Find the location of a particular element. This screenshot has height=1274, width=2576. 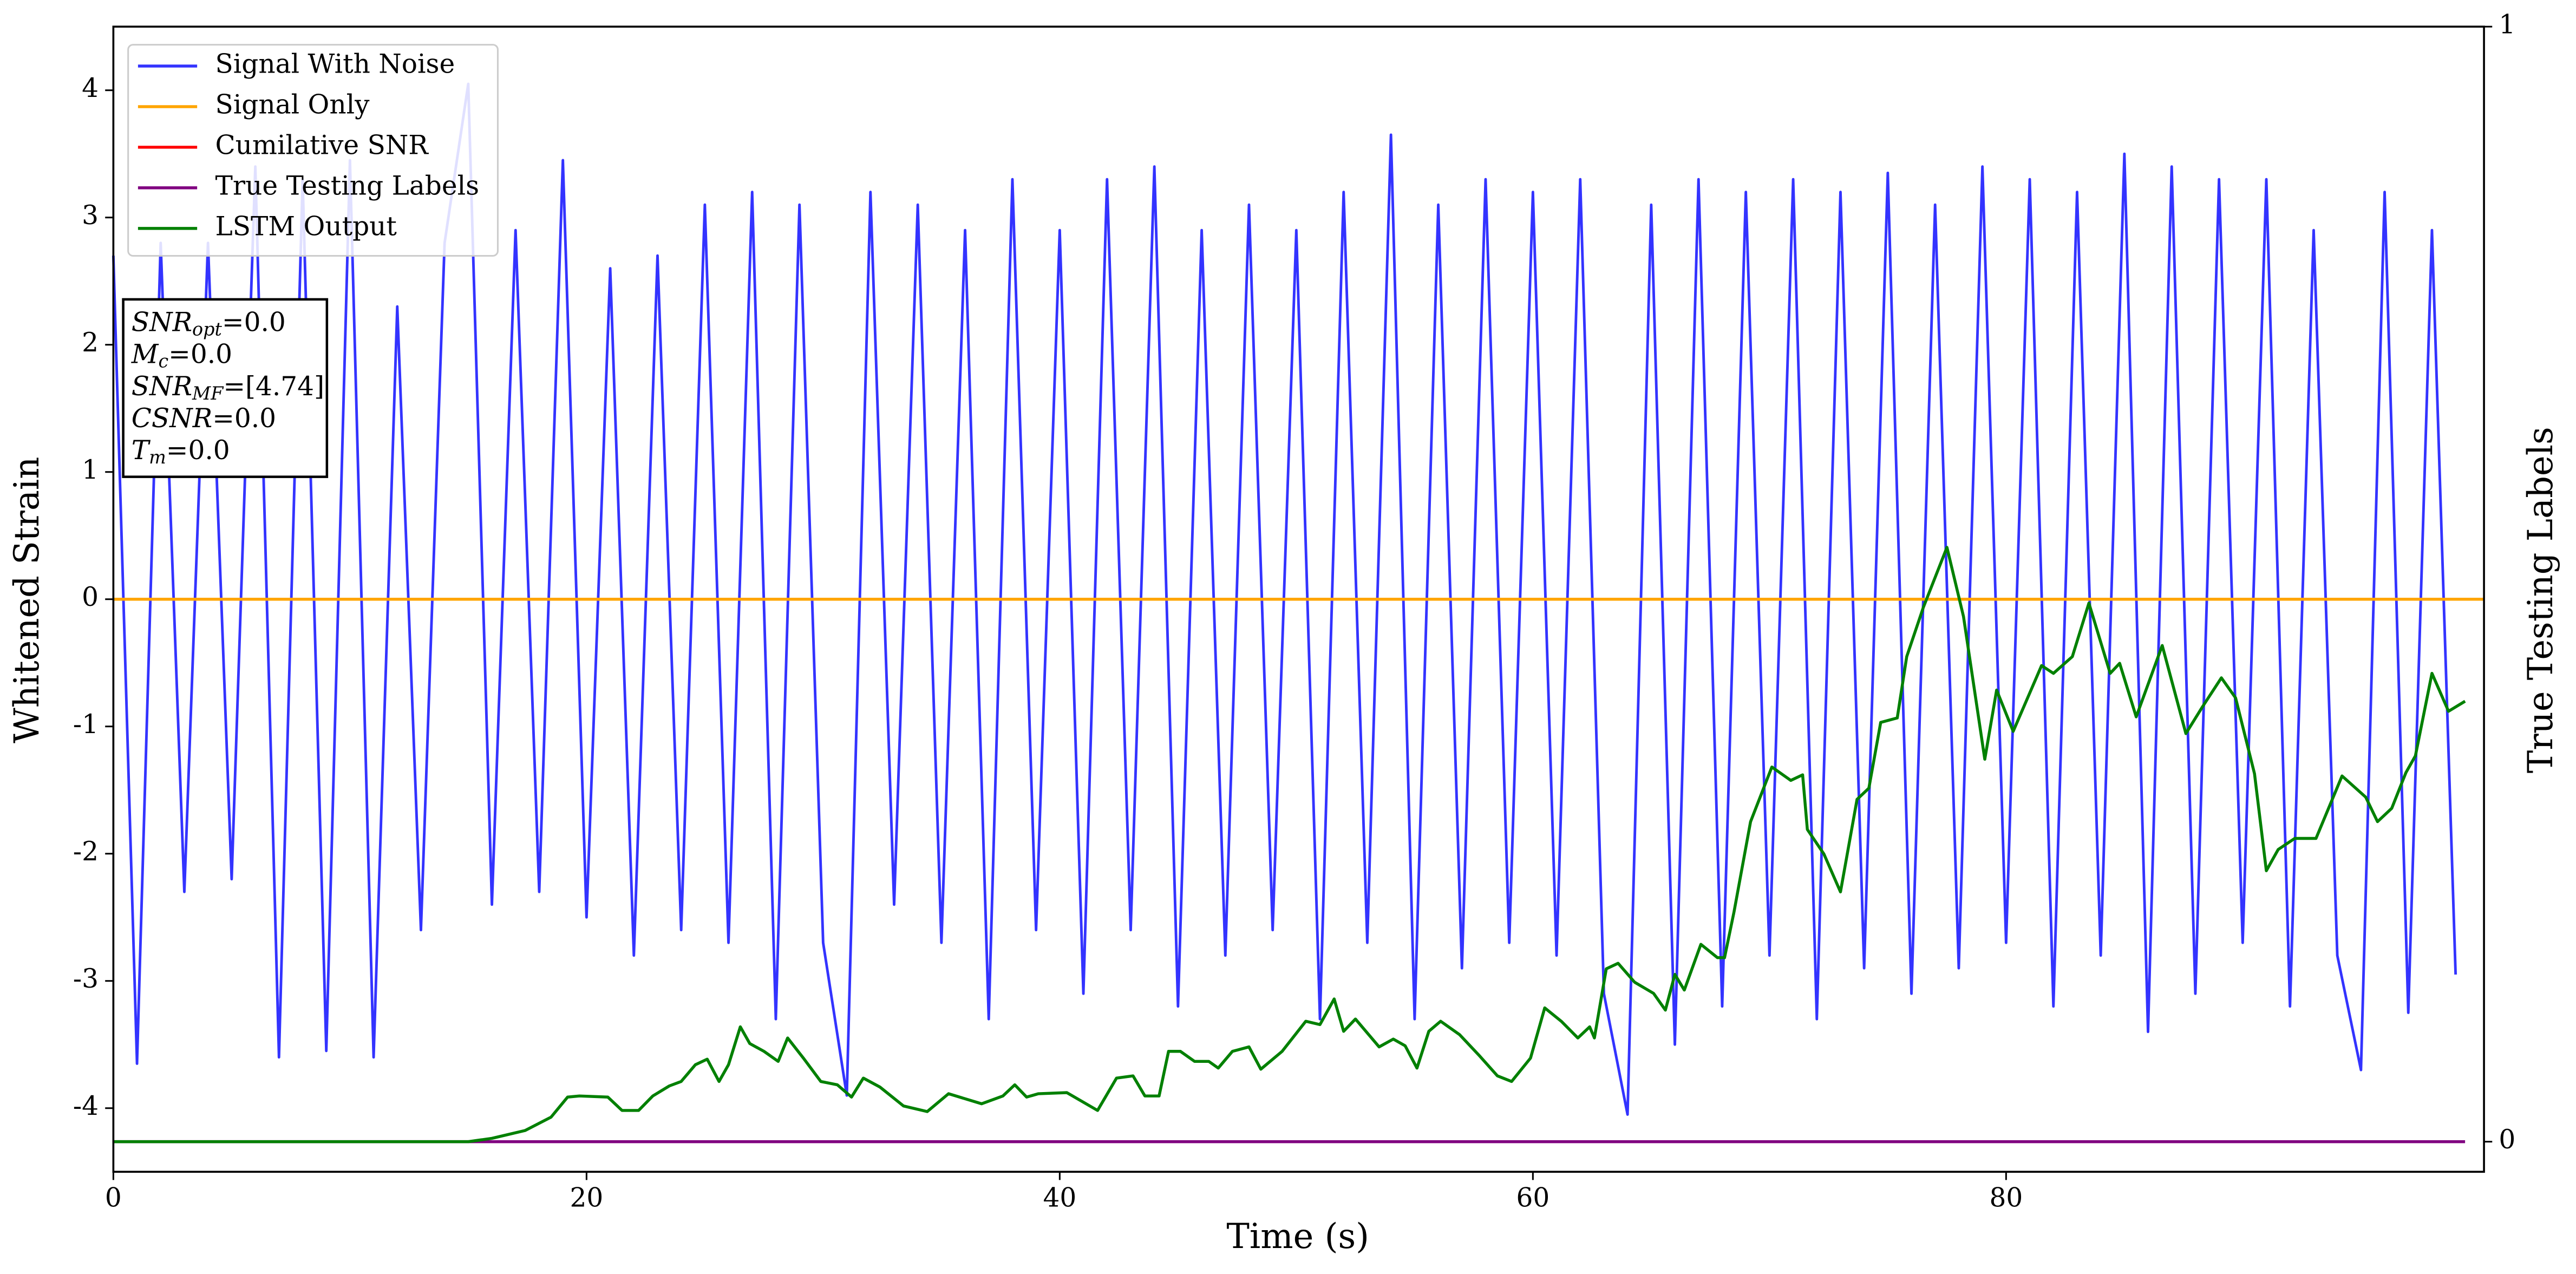

legend-label: LSTM Output is located at coordinates (306, 226).